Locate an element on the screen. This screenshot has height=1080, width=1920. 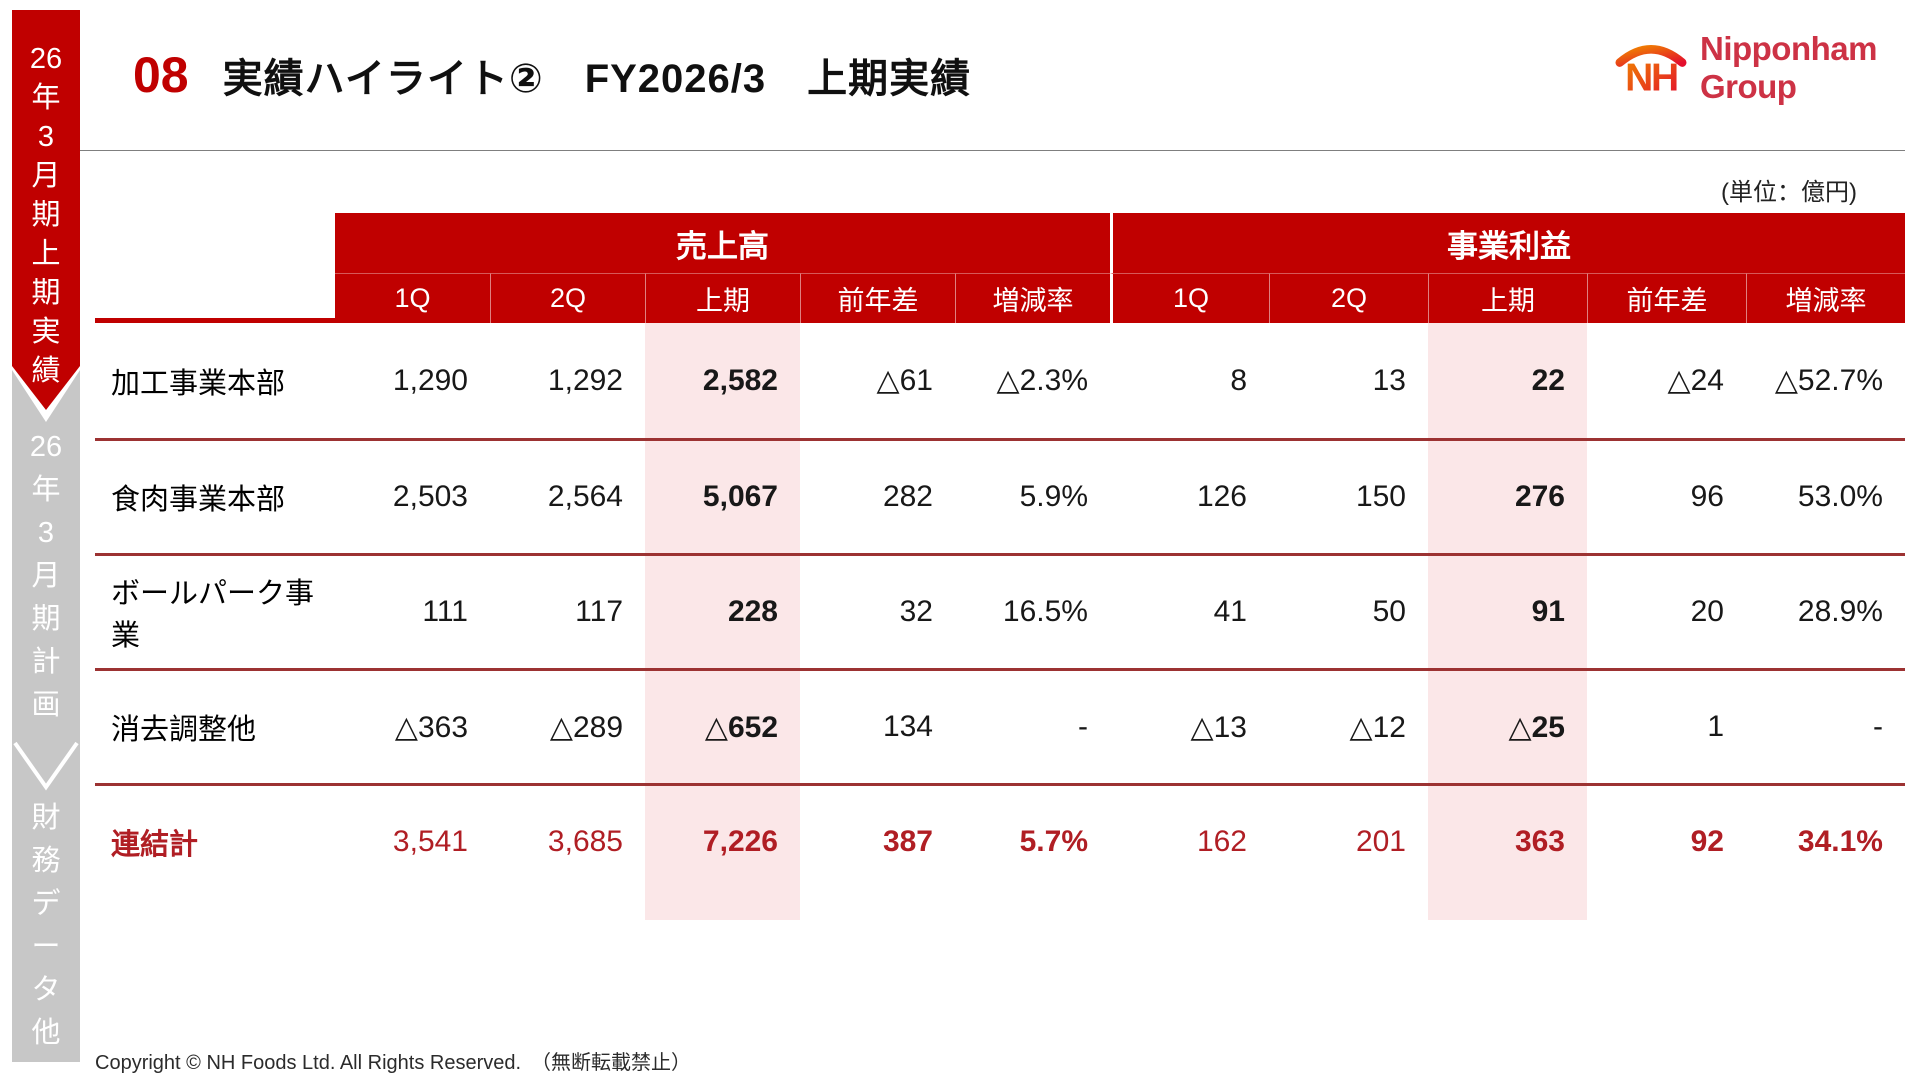
group-header-profit: 事業利益 is located at coordinates (1507, 243).